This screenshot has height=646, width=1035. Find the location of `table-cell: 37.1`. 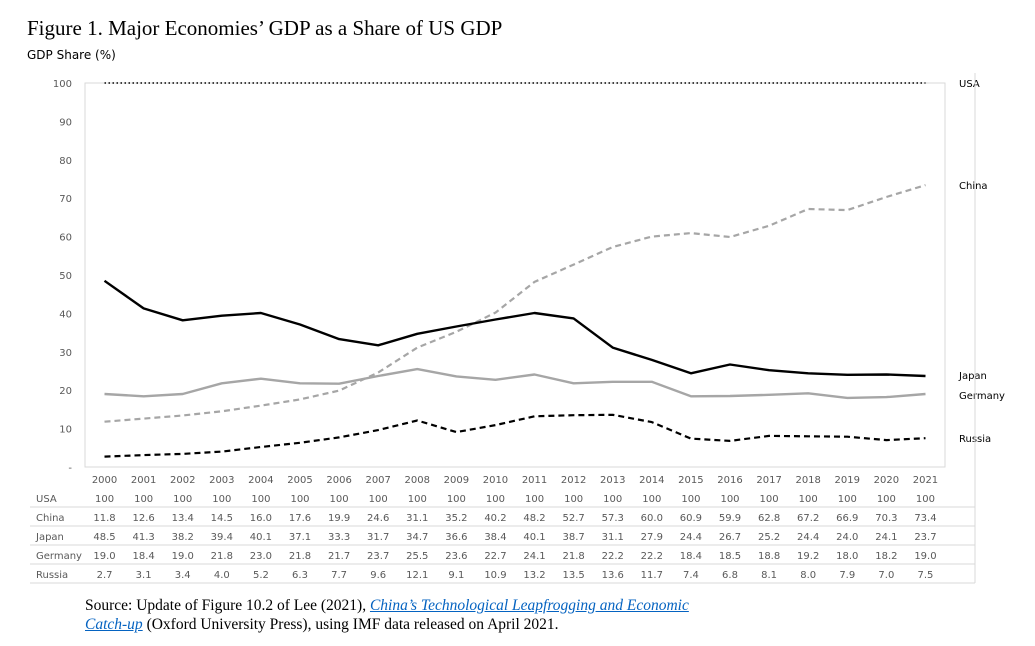

table-cell: 37.1 is located at coordinates (300, 537).